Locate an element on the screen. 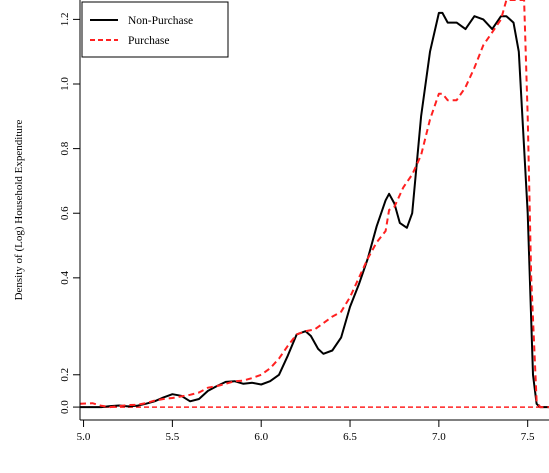  legend-label-non-purchase: Non-Purchase is located at coordinates (160, 21).